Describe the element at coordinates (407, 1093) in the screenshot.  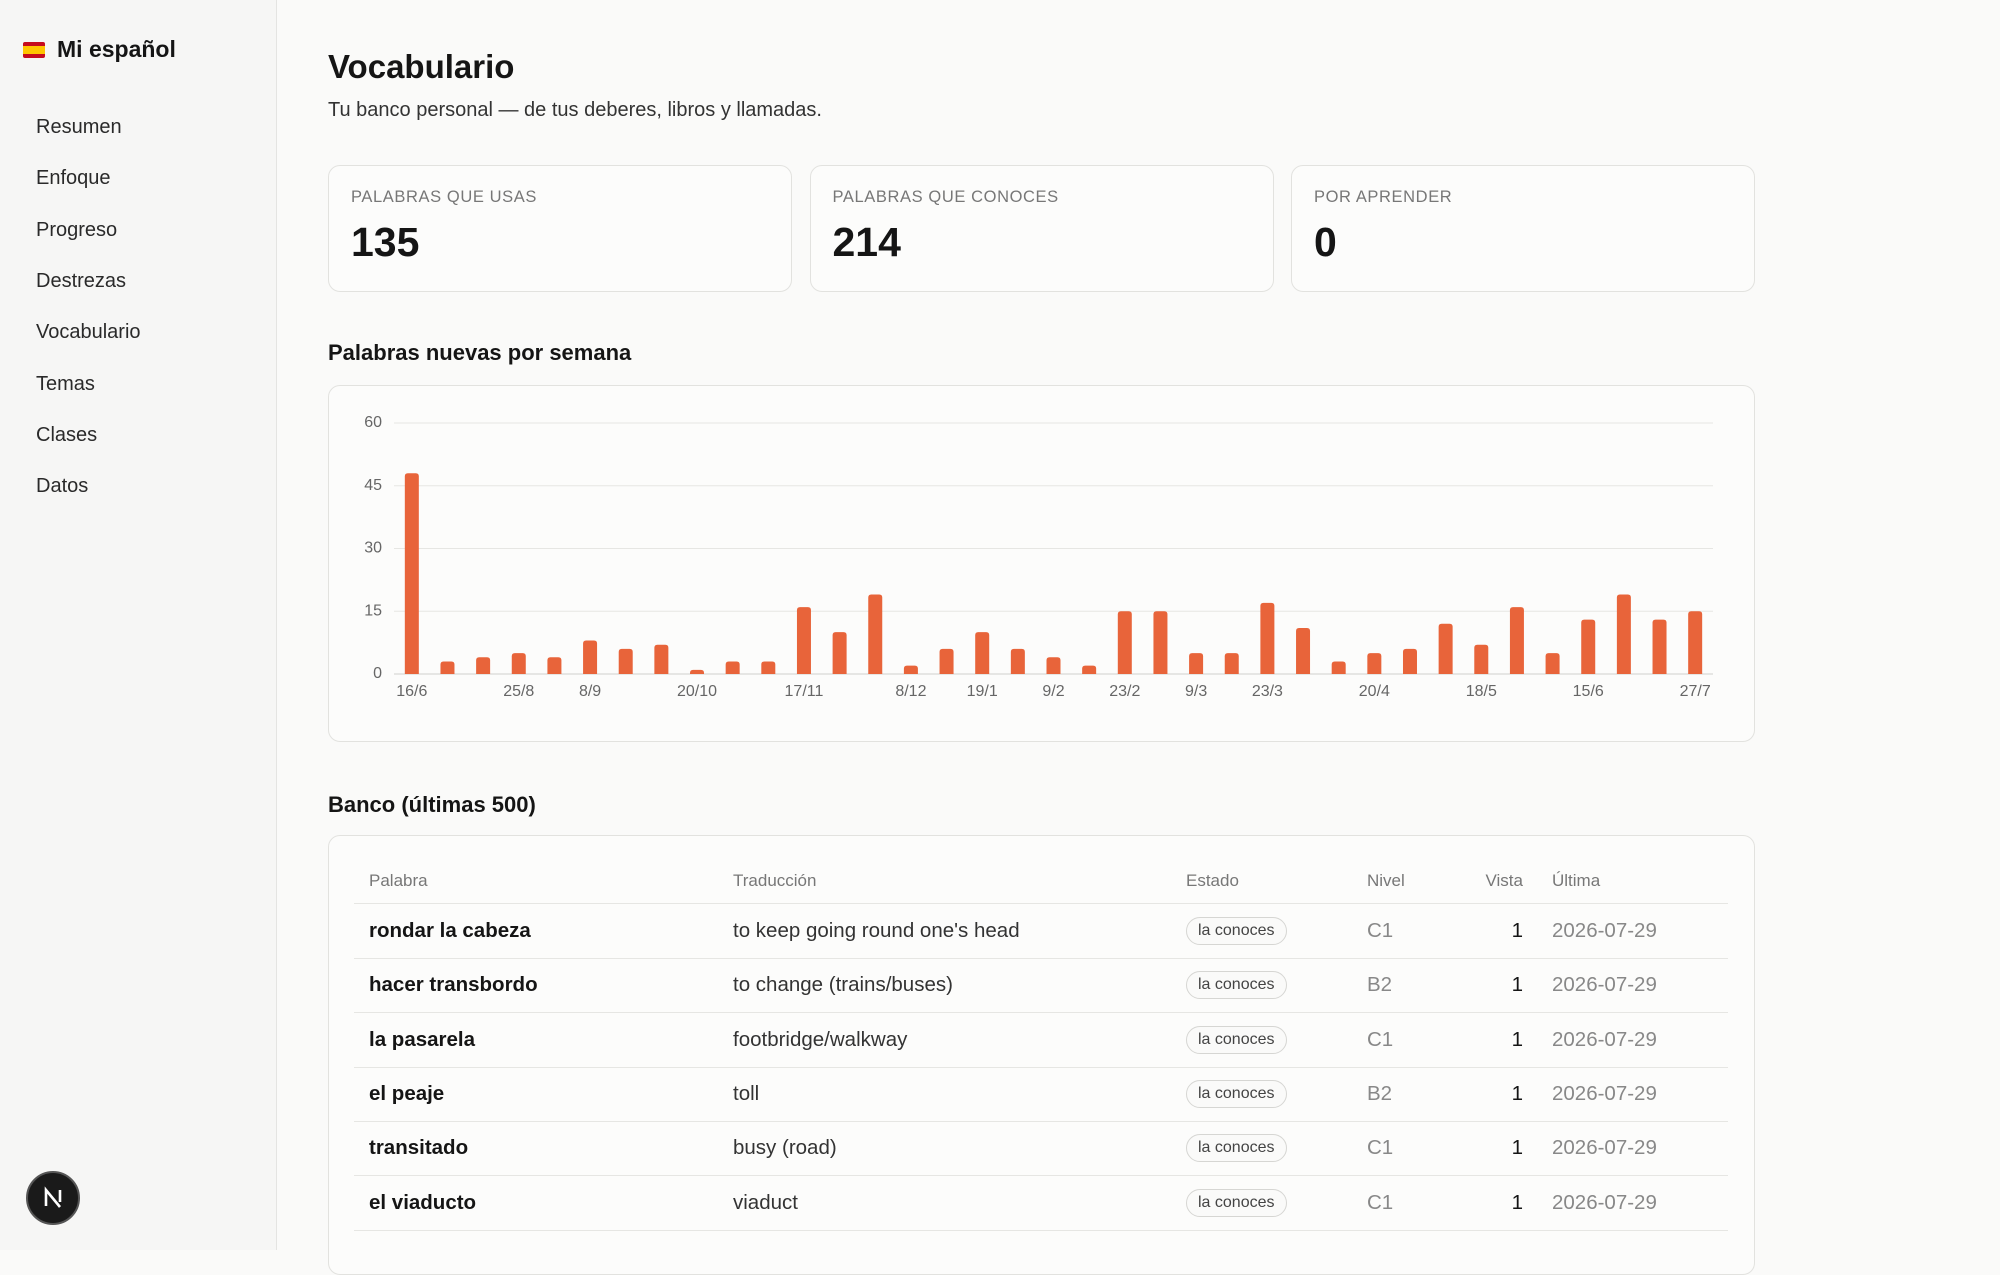
I see `cell-word: el peaje` at that location.